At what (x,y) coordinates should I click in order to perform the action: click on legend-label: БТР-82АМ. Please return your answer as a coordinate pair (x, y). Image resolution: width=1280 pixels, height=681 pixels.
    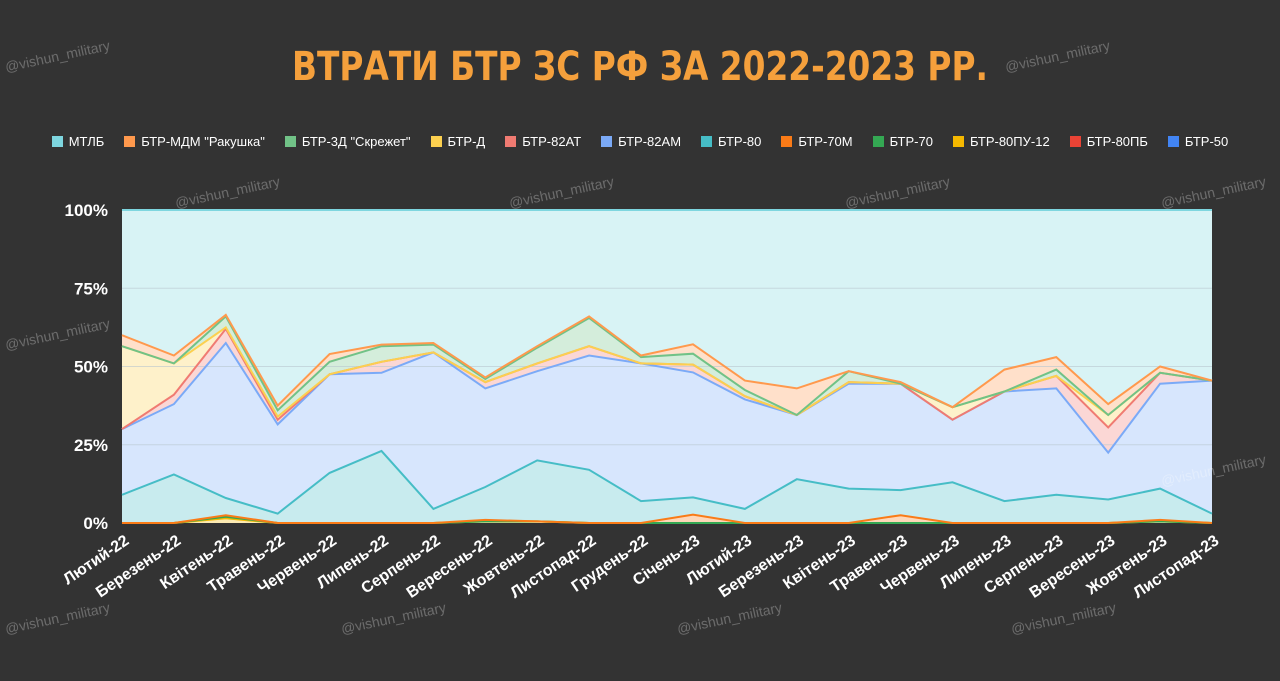
    Looking at the image, I should click on (650, 141).